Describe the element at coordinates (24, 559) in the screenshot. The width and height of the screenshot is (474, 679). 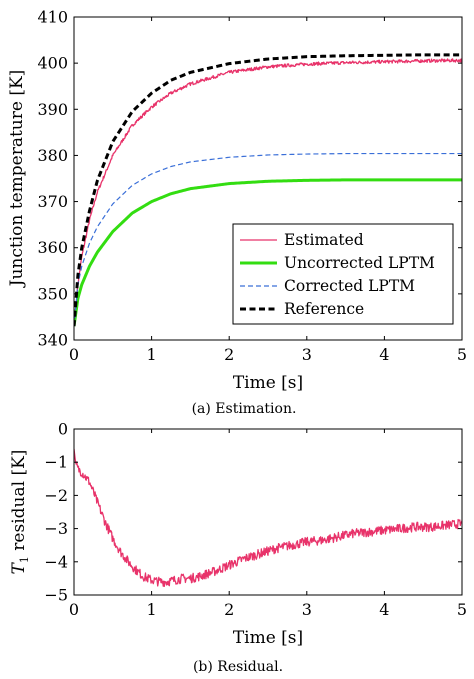
I see `y-label-subscript: 1` at that location.